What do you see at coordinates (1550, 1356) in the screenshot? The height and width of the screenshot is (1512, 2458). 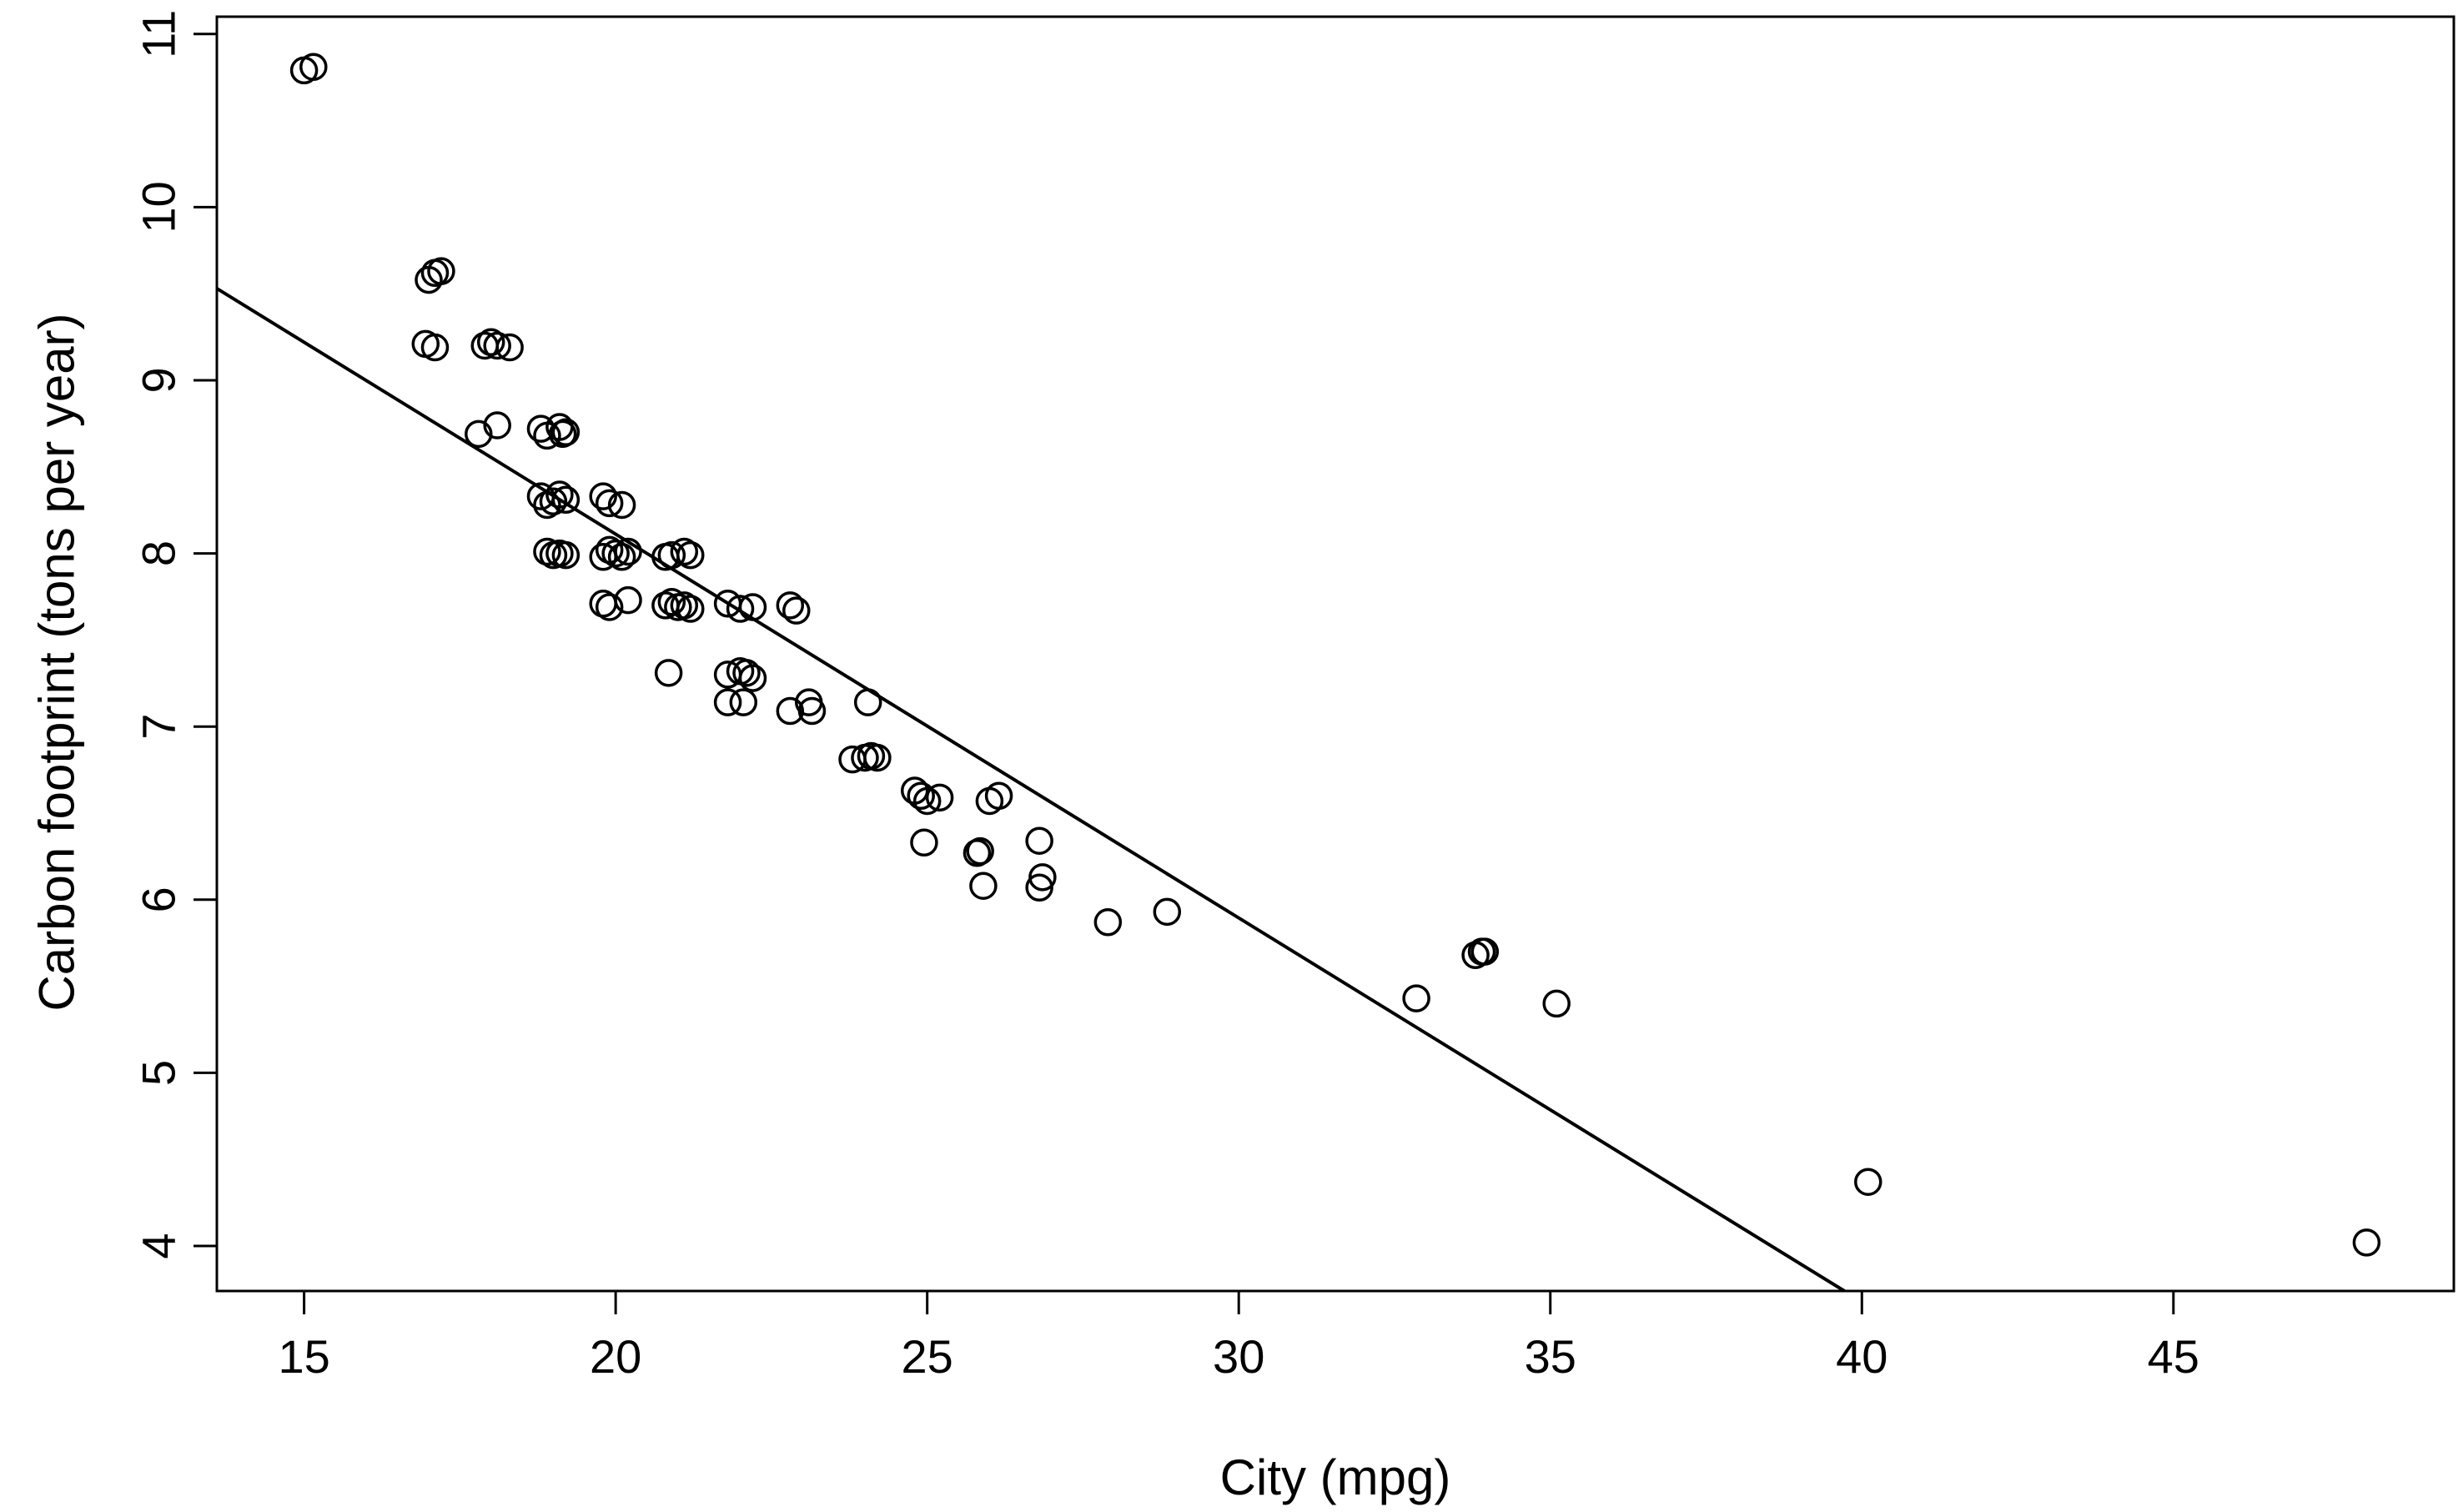 I see `x-tick-label: 35` at bounding box center [1550, 1356].